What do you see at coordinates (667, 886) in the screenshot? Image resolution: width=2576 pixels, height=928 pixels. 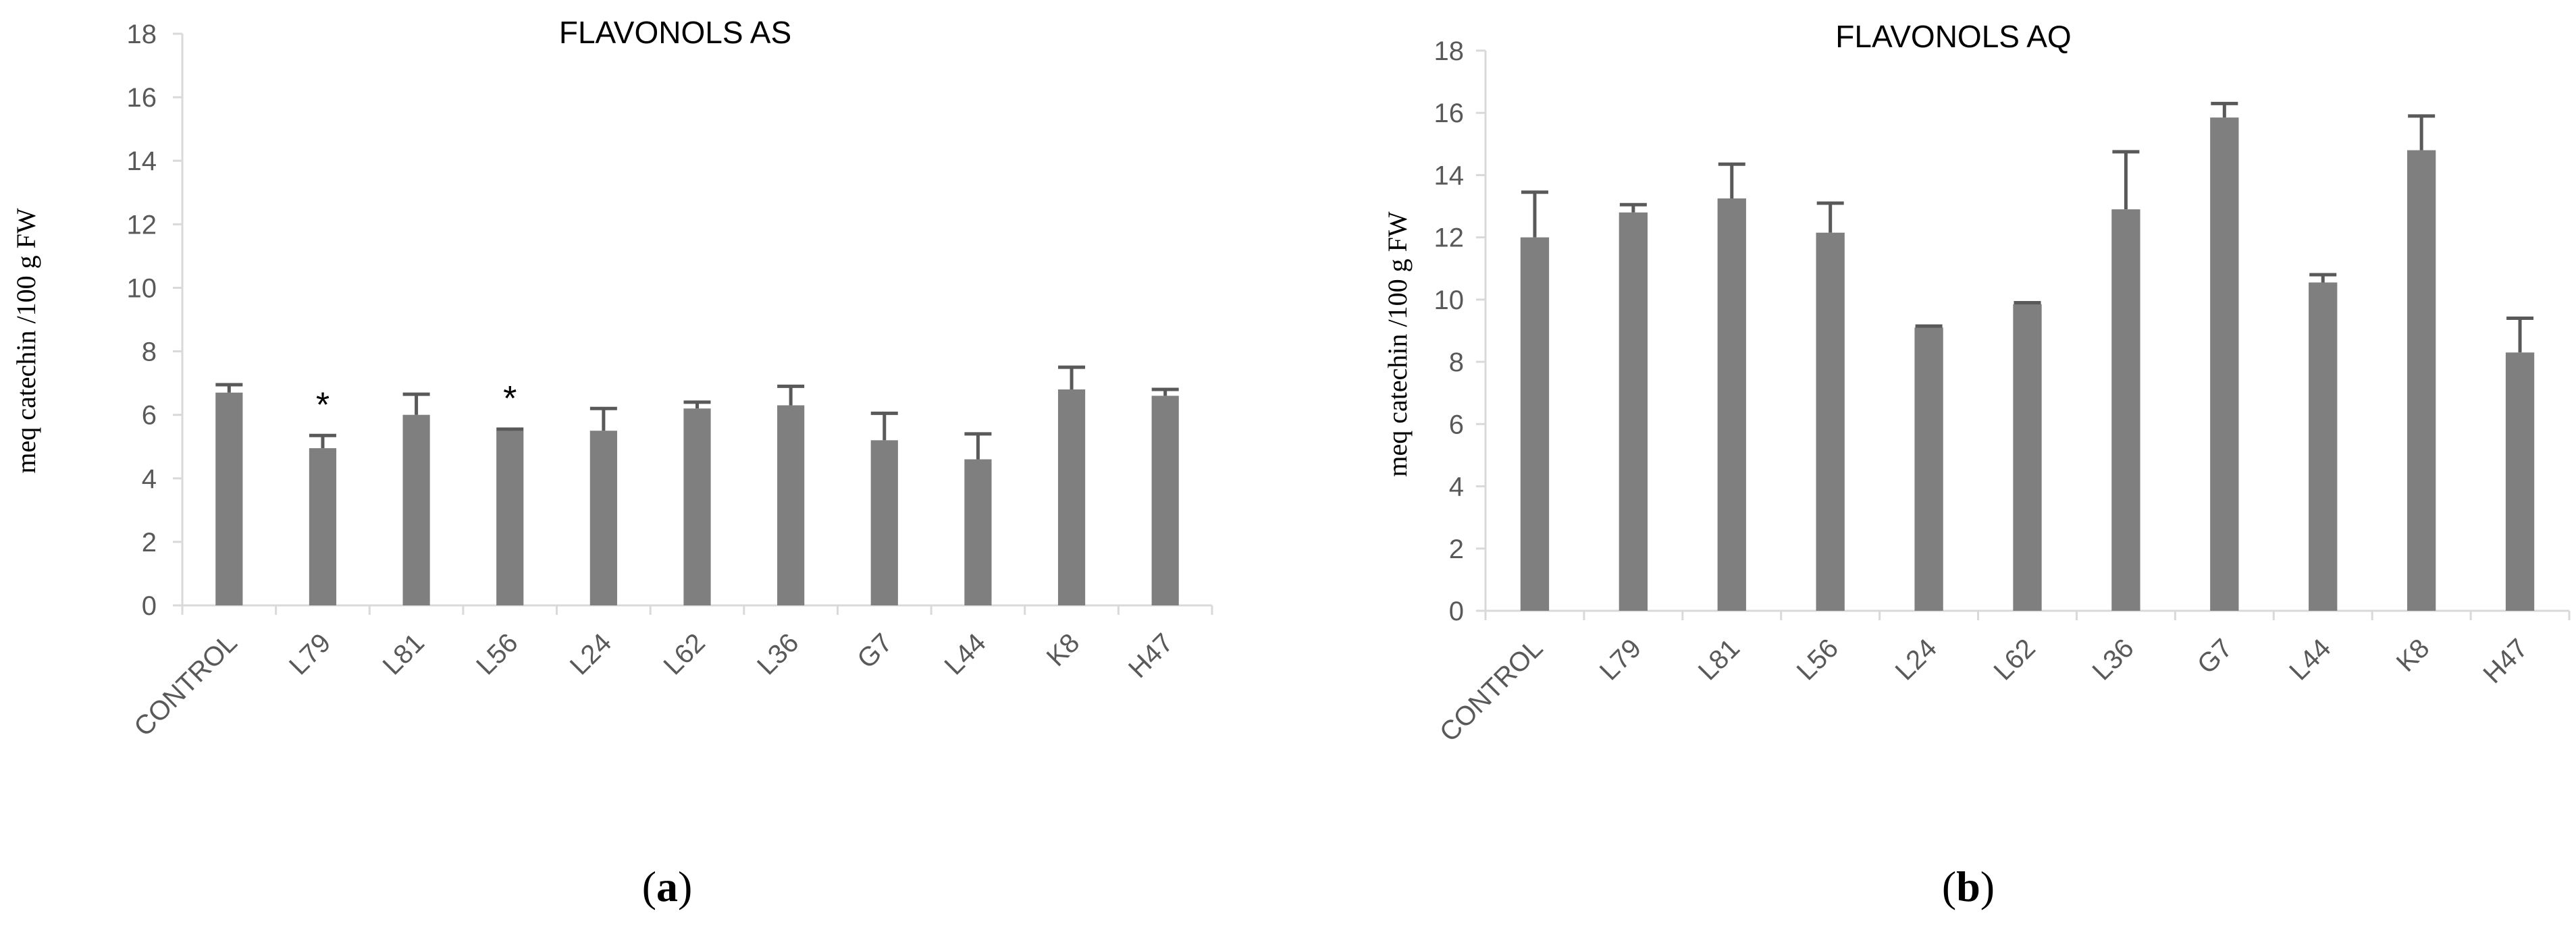 I see `panel-label-a: (a)` at bounding box center [667, 886].